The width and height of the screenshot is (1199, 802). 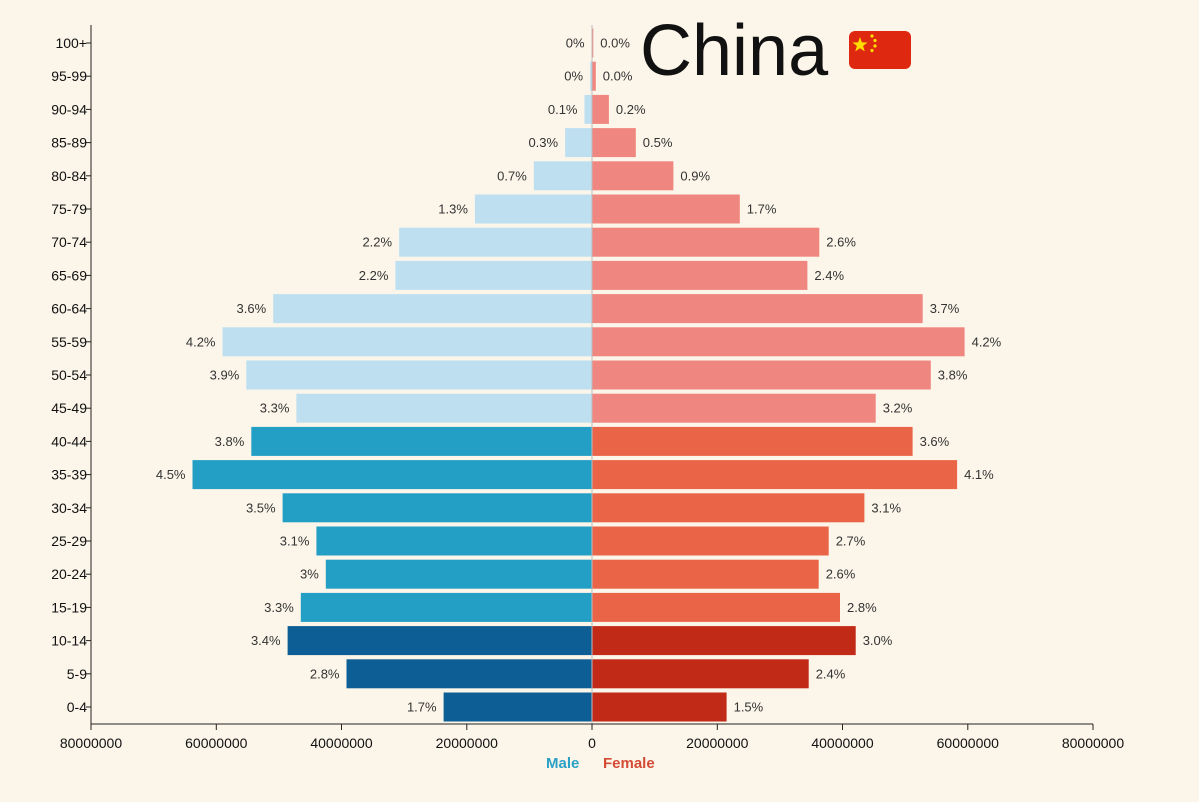 What do you see at coordinates (69, 275) in the screenshot?
I see `age-group-label: 65-69` at bounding box center [69, 275].